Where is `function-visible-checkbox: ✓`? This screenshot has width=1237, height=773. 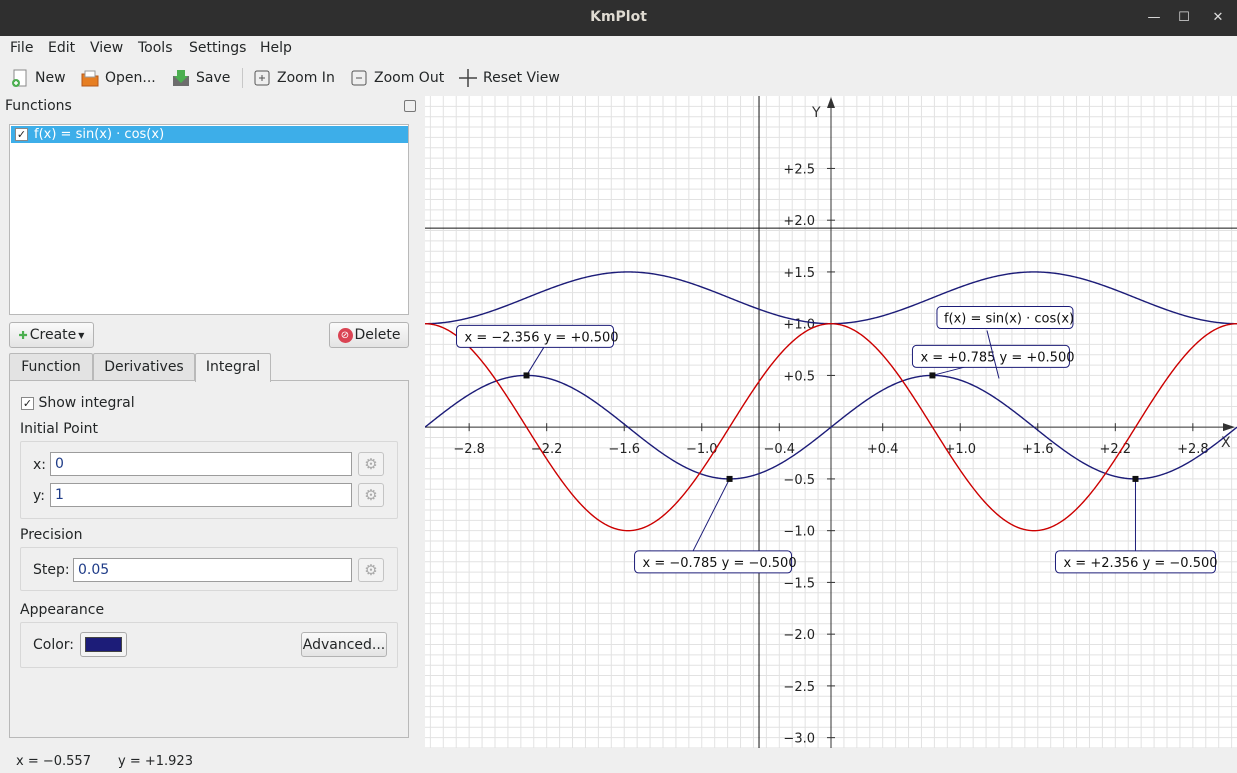 function-visible-checkbox: ✓ is located at coordinates (21, 134).